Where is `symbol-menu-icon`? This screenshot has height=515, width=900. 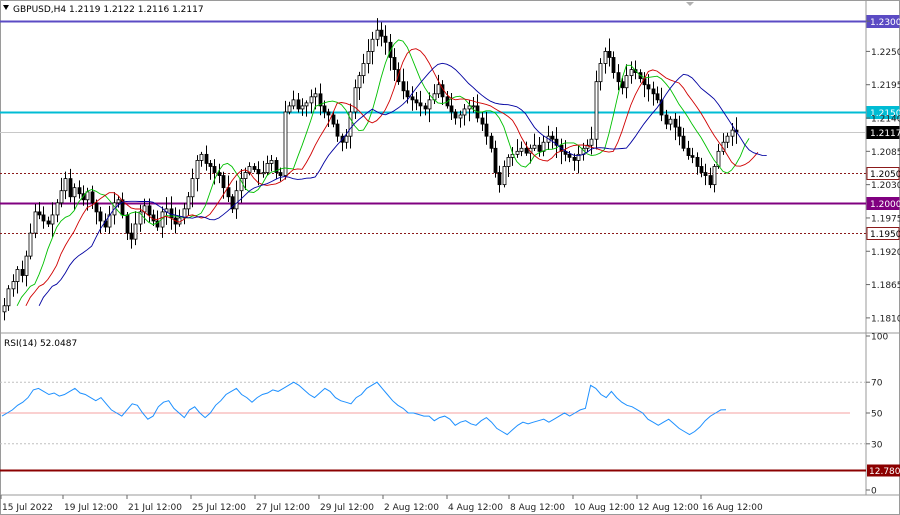
symbol-menu-icon is located at coordinates (6, 7).